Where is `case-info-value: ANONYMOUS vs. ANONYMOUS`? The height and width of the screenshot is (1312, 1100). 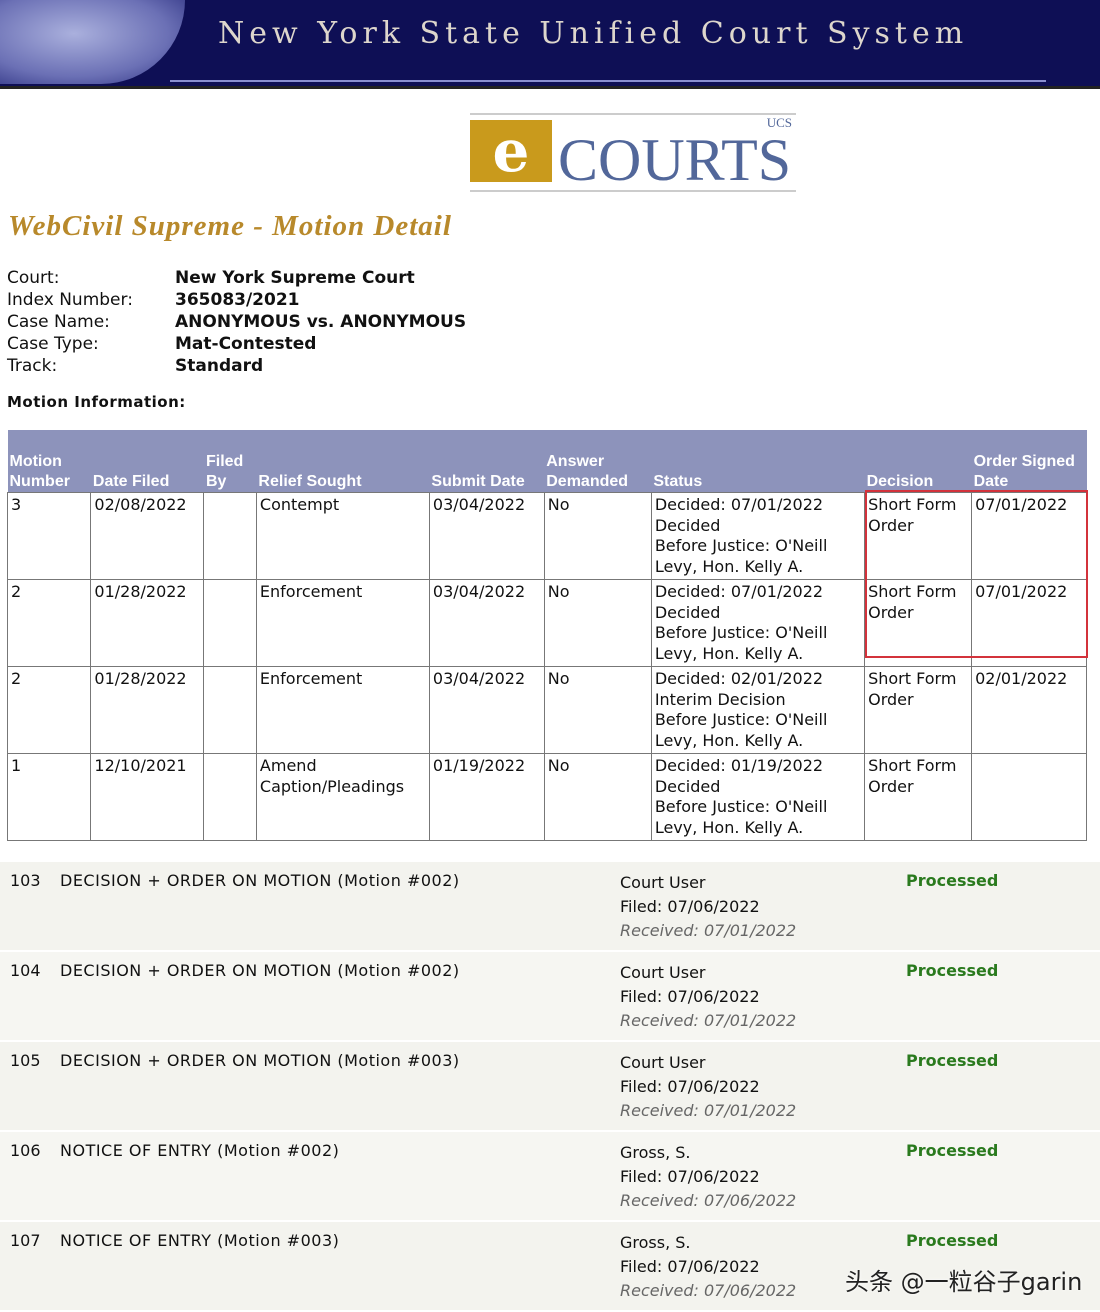
case-info-value: ANONYMOUS vs. ANONYMOUS is located at coordinates (321, 322).